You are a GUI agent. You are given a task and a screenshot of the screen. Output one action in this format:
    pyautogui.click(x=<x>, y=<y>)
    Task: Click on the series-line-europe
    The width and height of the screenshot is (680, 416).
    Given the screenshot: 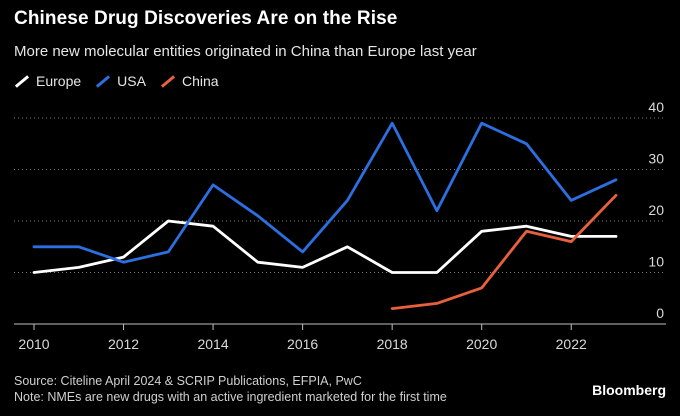 What is the action you would take?
    pyautogui.click(x=325, y=246)
    